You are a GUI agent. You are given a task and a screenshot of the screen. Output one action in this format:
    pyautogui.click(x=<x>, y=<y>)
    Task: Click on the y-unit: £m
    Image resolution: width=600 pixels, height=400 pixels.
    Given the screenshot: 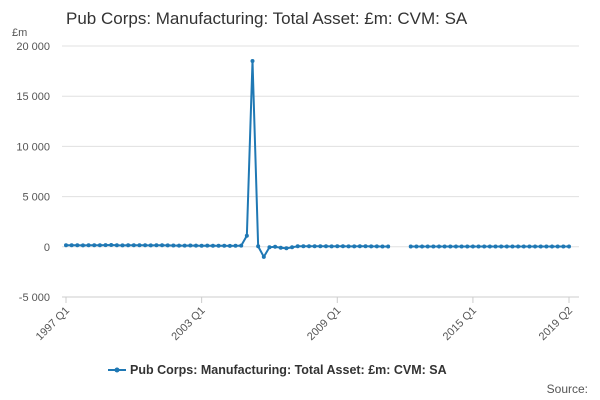 What is the action you would take?
    pyautogui.click(x=19, y=33)
    